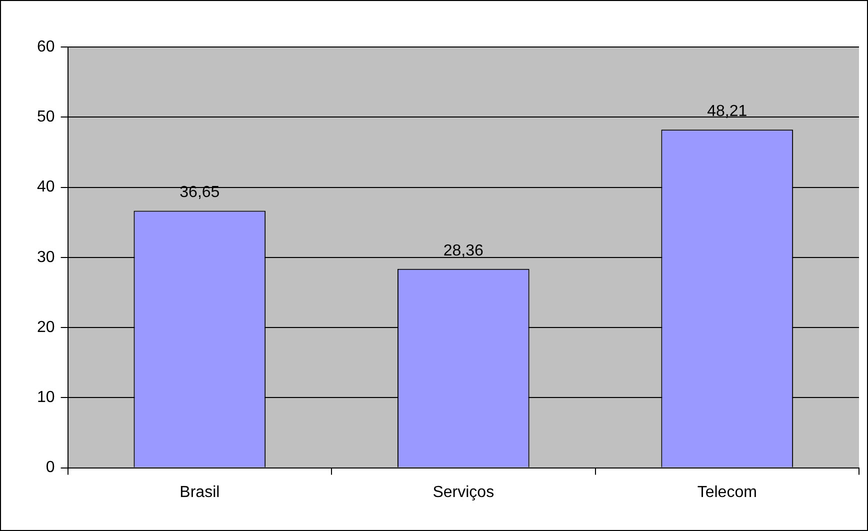  I want to click on y-tick-label: 60, so click(46, 47).